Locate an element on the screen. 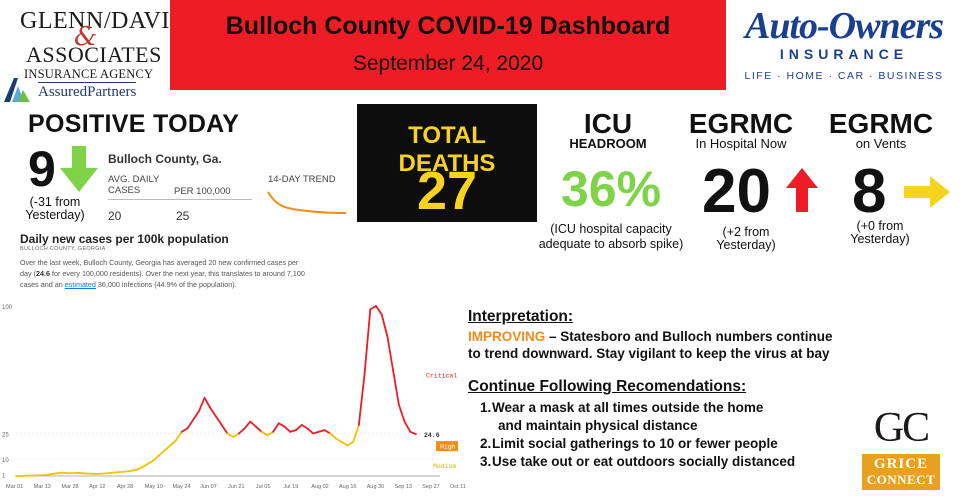 The image size is (960, 502). egrmc-vents-value: 8 is located at coordinates (869, 191).